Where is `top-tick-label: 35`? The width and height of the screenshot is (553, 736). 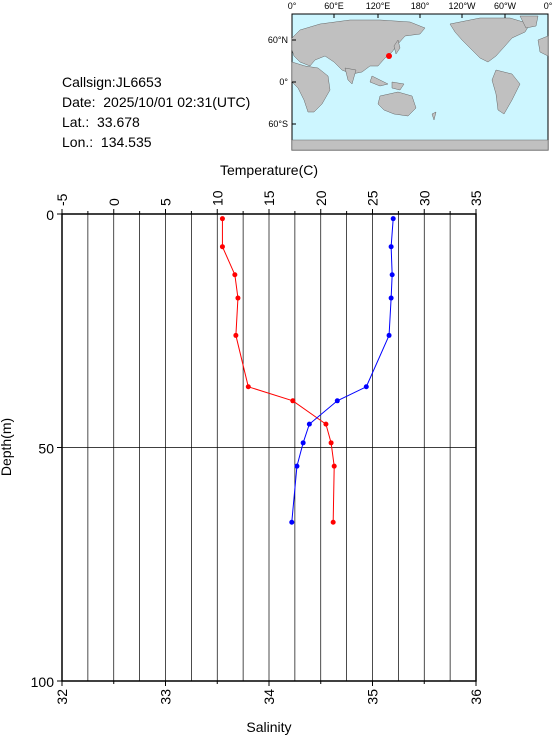
top-tick-label: 35 is located at coordinates (476, 198).